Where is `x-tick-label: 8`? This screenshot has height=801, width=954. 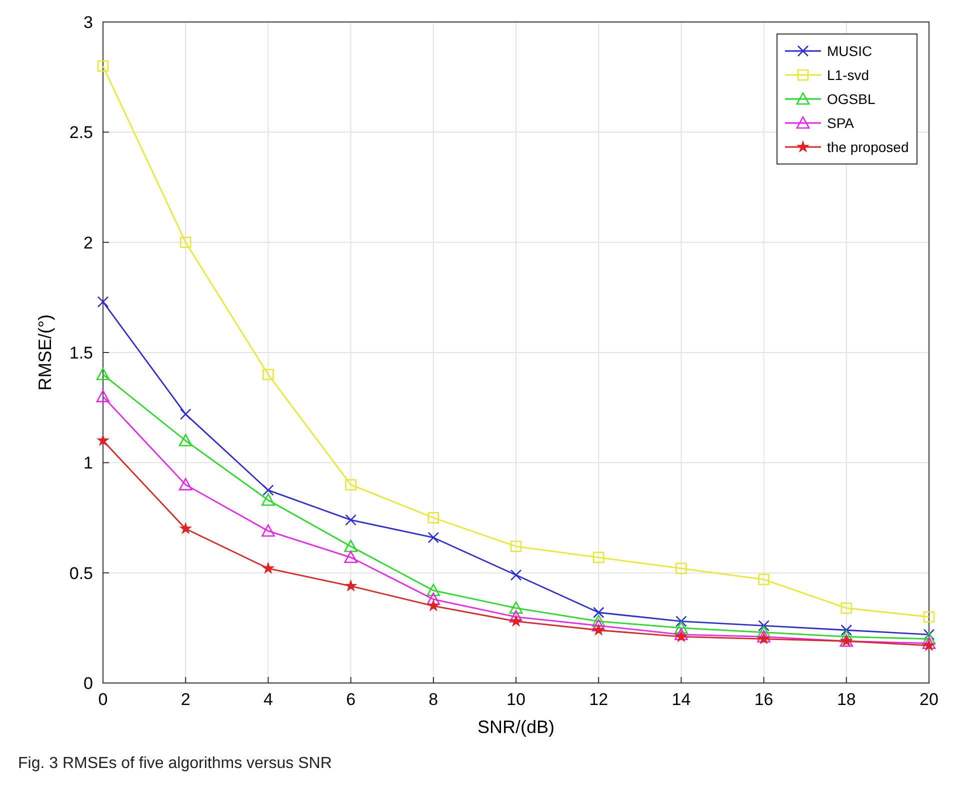 x-tick-label: 8 is located at coordinates (433, 699).